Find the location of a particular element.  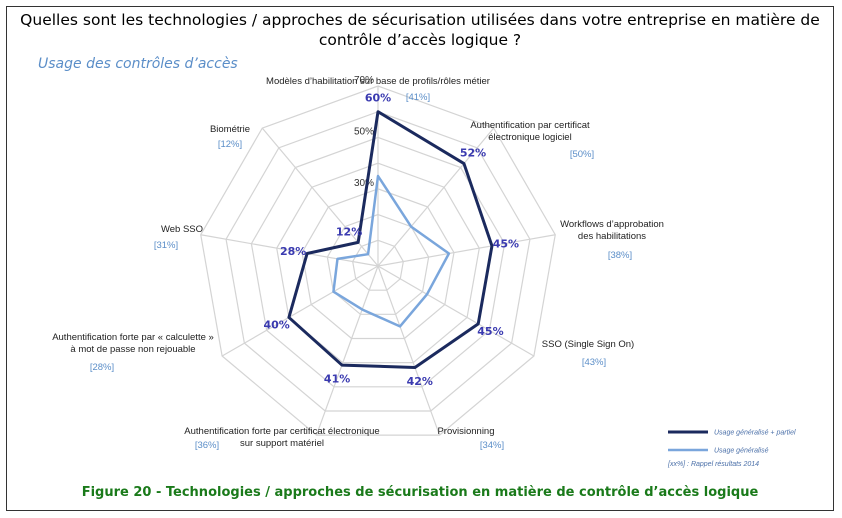

value-label: 41% is located at coordinates (337, 378).